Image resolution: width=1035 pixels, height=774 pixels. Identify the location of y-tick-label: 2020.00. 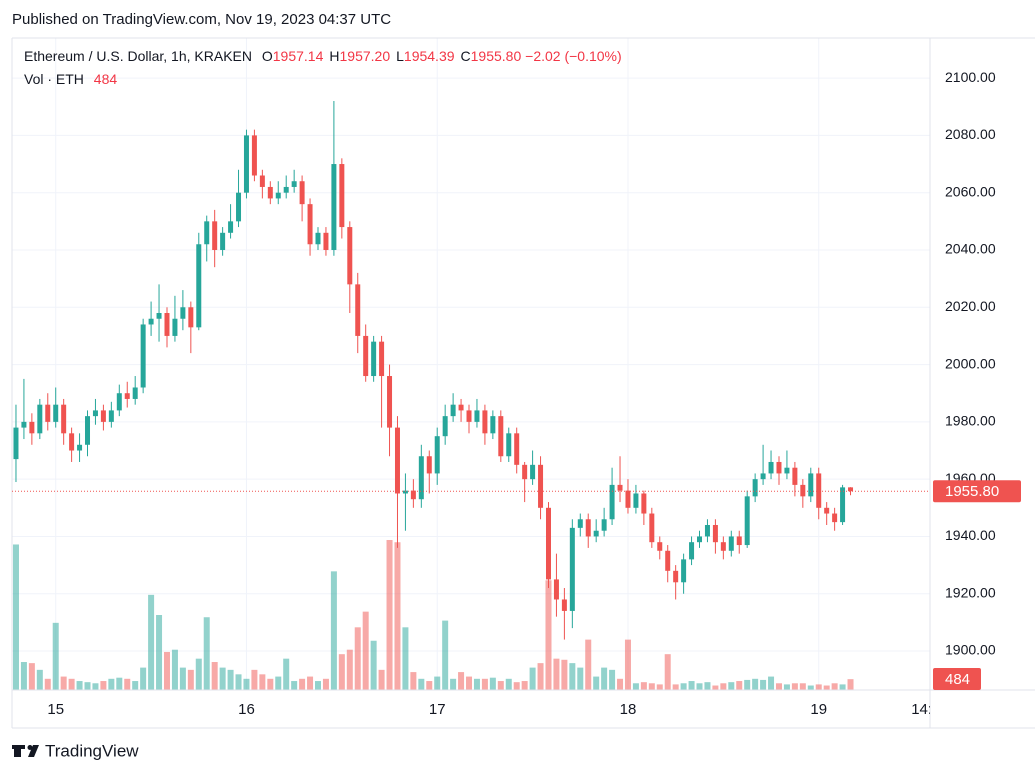
(970, 306).